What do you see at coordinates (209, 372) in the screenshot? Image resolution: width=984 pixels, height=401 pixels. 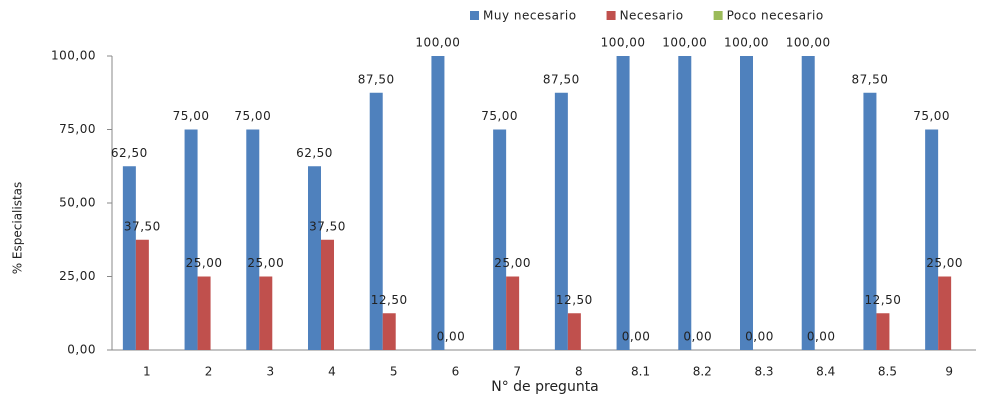 I see `x-tick-label: 2` at bounding box center [209, 372].